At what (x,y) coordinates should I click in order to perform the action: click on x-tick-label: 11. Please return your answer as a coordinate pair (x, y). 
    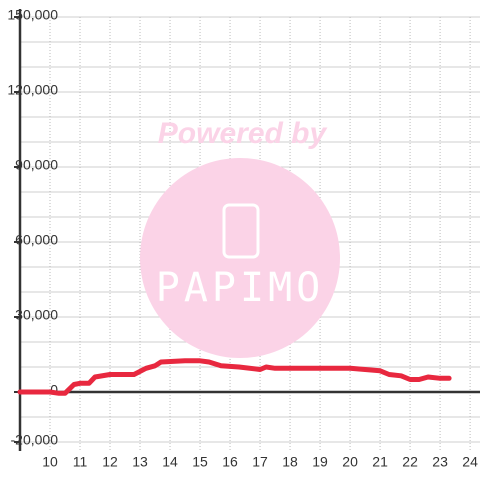
    Looking at the image, I should click on (80, 462).